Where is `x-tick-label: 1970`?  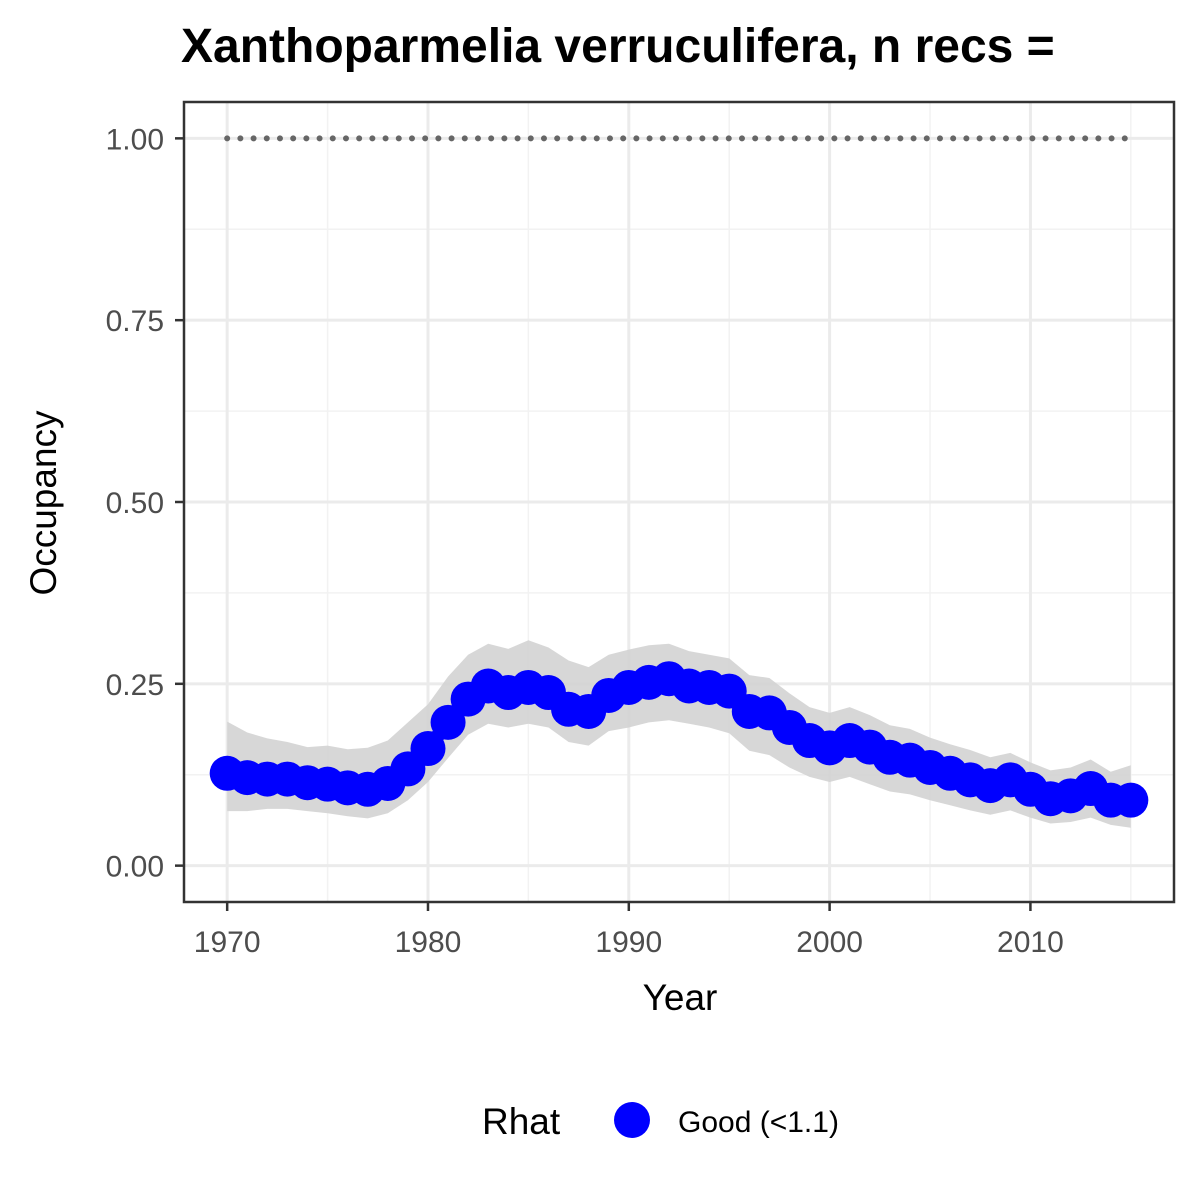
x-tick-label: 1970 is located at coordinates (227, 942).